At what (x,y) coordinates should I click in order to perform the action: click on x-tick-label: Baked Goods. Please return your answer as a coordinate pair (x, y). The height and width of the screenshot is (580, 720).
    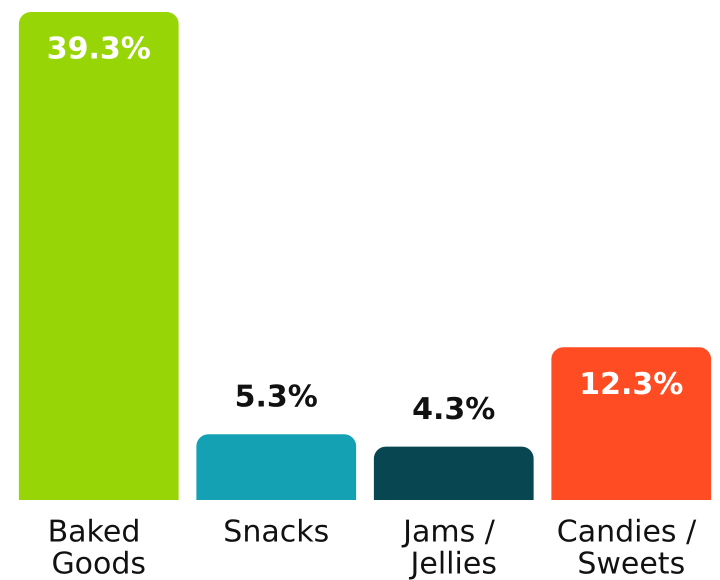
    Looking at the image, I should click on (99, 547).